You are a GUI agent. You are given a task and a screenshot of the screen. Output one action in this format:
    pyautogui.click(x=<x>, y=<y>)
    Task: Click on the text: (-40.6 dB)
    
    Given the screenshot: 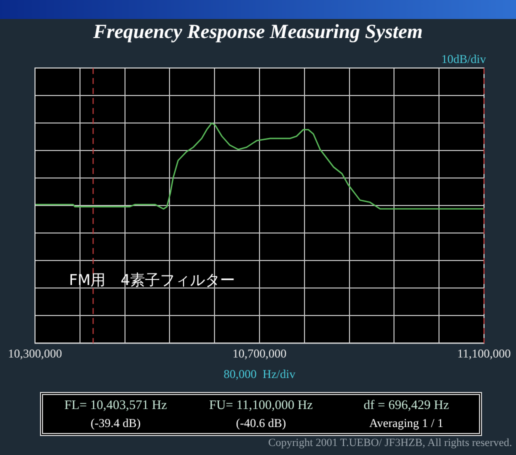 What is the action you would take?
    pyautogui.click(x=260, y=423)
    